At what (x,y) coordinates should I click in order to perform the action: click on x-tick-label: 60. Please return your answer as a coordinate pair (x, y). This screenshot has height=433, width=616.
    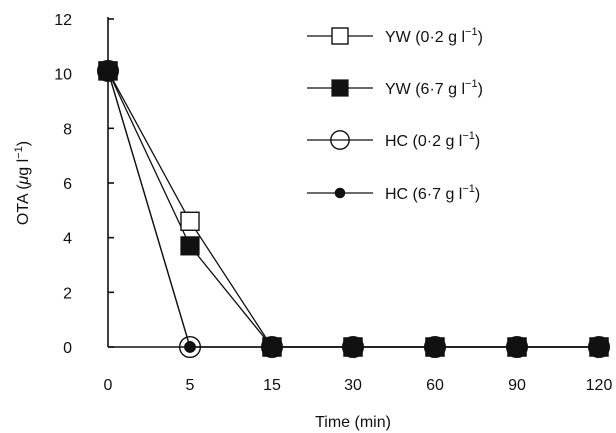
    Looking at the image, I should click on (435, 385).